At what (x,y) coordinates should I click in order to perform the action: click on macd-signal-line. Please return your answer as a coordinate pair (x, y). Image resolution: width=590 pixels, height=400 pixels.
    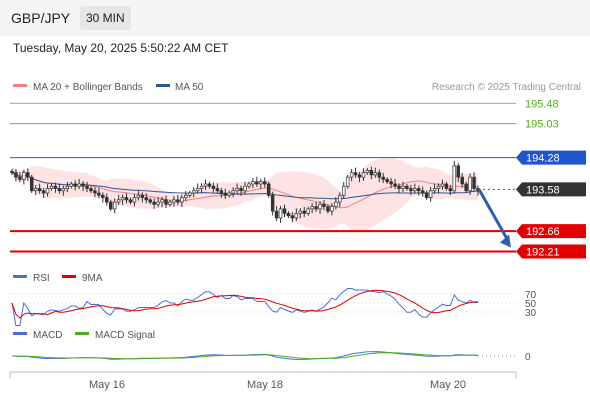
    Looking at the image, I should click on (245, 356).